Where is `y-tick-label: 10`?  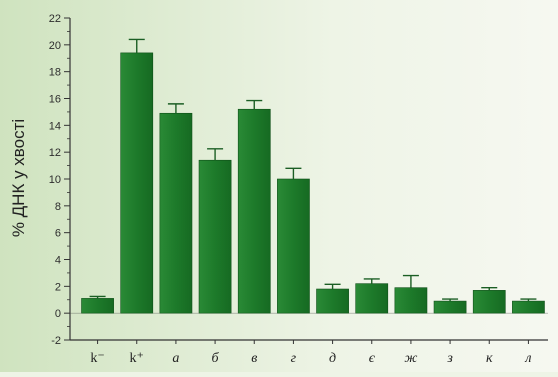 y-tick-label: 10 is located at coordinates (55, 180).